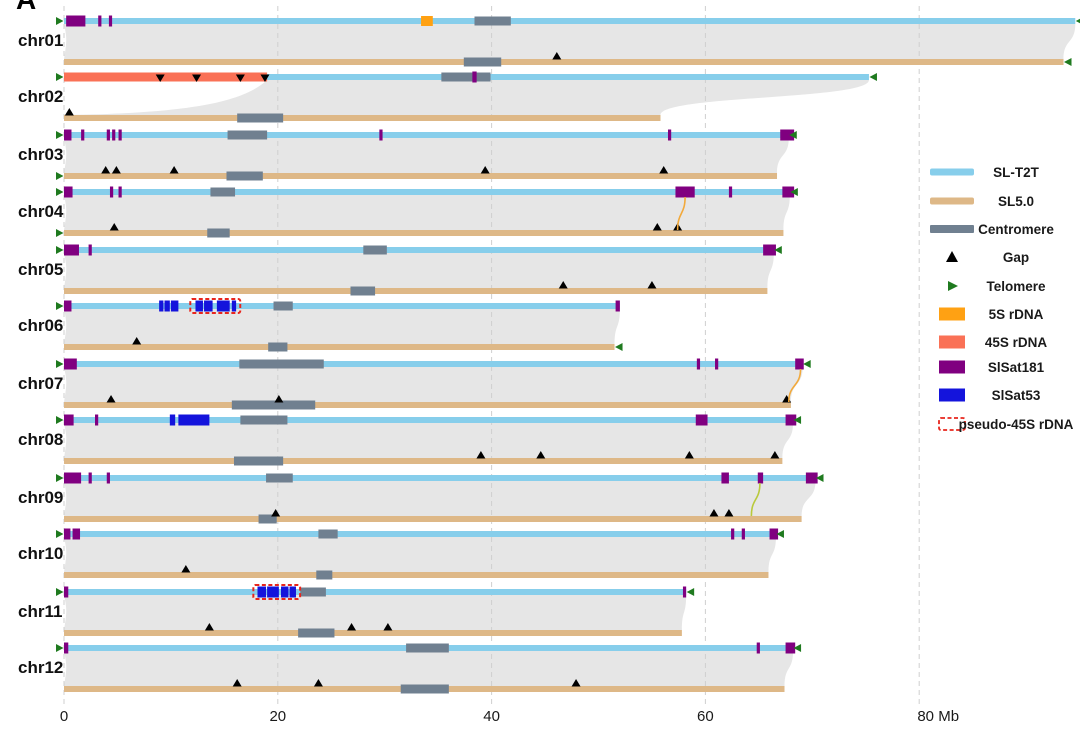 The height and width of the screenshot is (729, 1080). What do you see at coordinates (1016, 342) in the screenshot?
I see `legend-label: 45S rDNA` at bounding box center [1016, 342].